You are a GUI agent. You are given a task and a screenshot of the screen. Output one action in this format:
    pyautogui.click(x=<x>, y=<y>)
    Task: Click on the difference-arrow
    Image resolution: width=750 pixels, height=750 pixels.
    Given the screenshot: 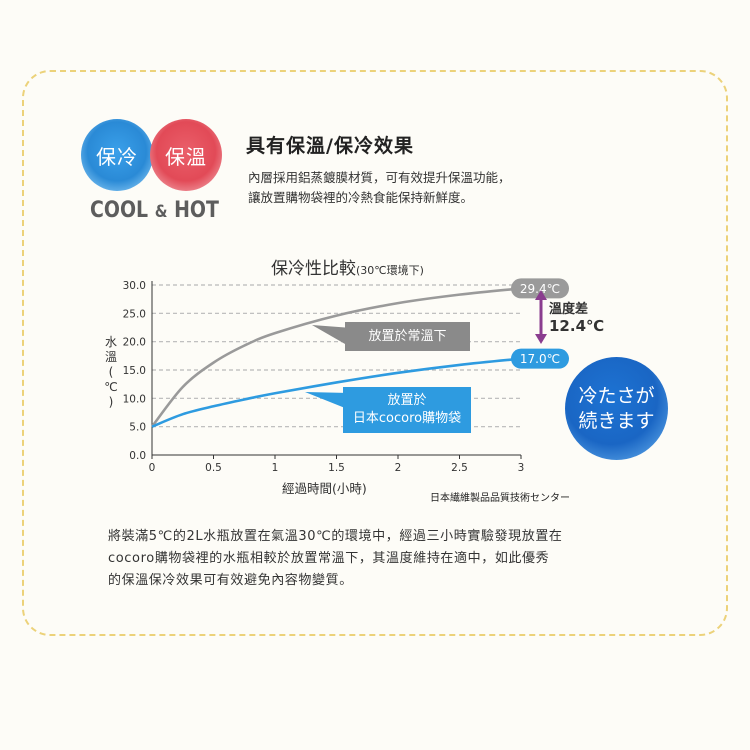 What is the action you would take?
    pyautogui.click(x=541, y=317)
    